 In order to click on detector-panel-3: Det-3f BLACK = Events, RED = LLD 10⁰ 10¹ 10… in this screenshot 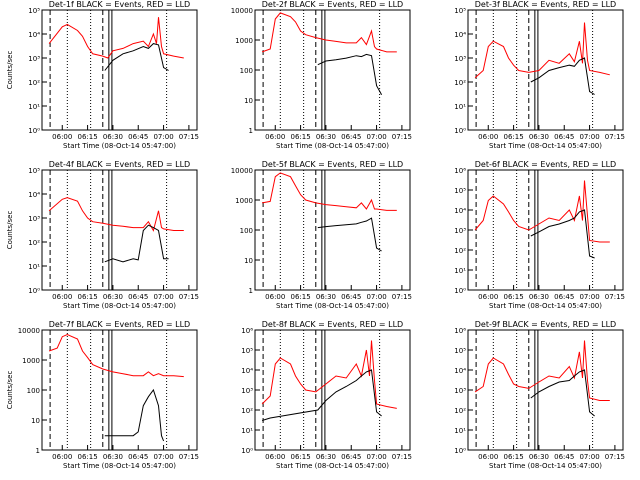, I will do `click(539, 75)`.